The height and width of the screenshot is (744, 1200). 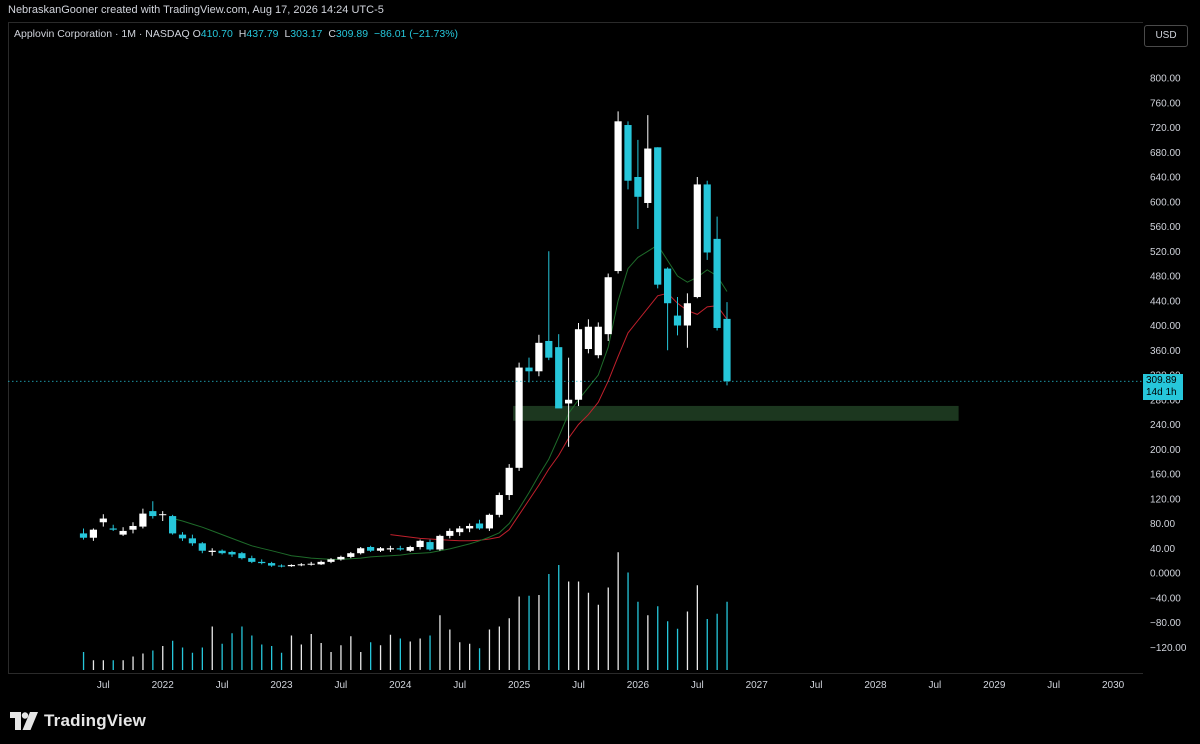 I want to click on brand-name: TradingView, so click(x=95, y=720).